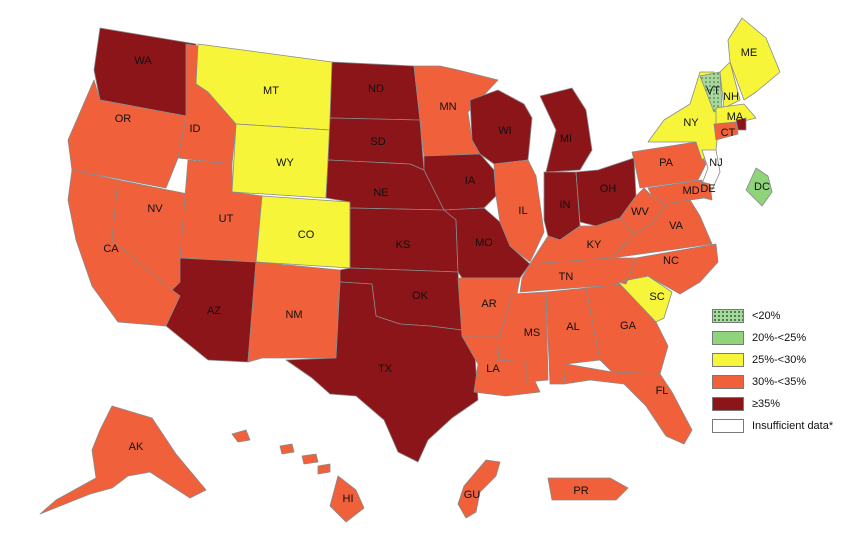 The image size is (850, 533). What do you see at coordinates (155, 209) in the screenshot?
I see `label-NV: NV` at bounding box center [155, 209].